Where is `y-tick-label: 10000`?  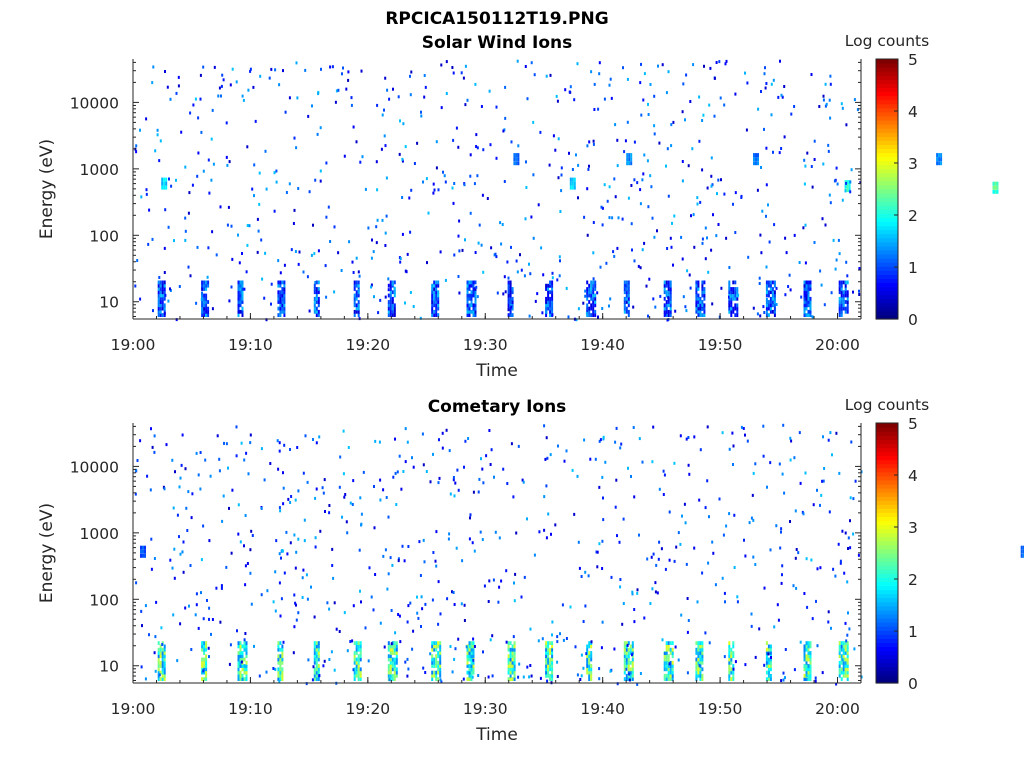 y-tick-label: 10000 is located at coordinates (94, 103).